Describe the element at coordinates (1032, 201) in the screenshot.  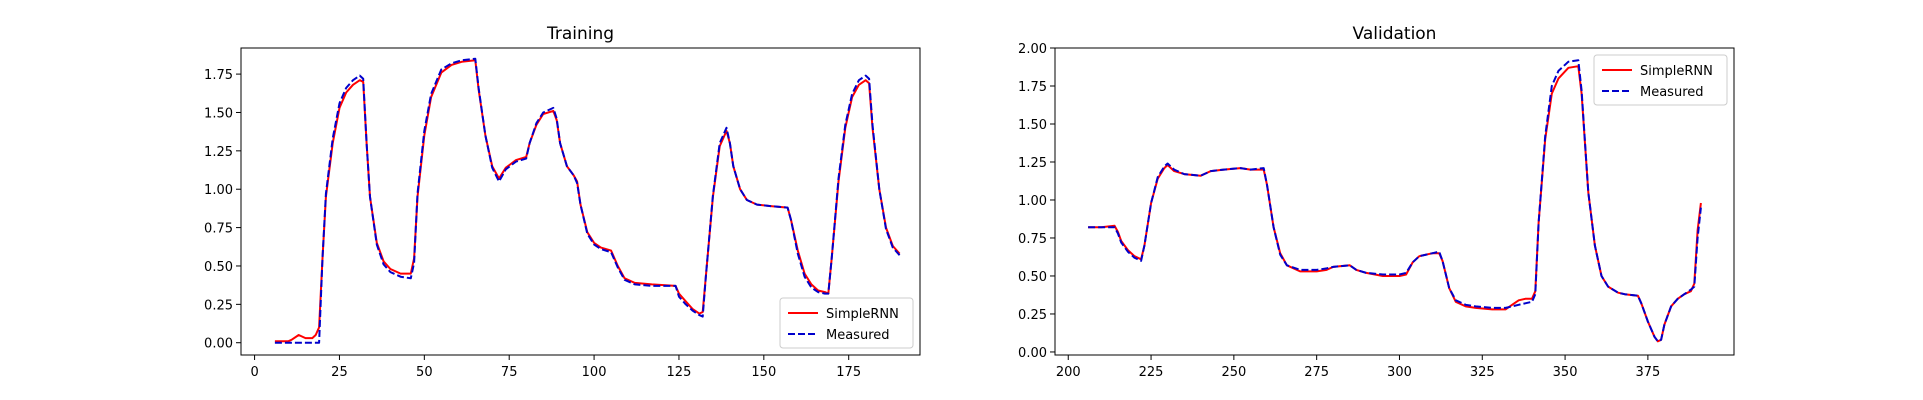
I see `validation-y-tick-label: 1.00` at that location.